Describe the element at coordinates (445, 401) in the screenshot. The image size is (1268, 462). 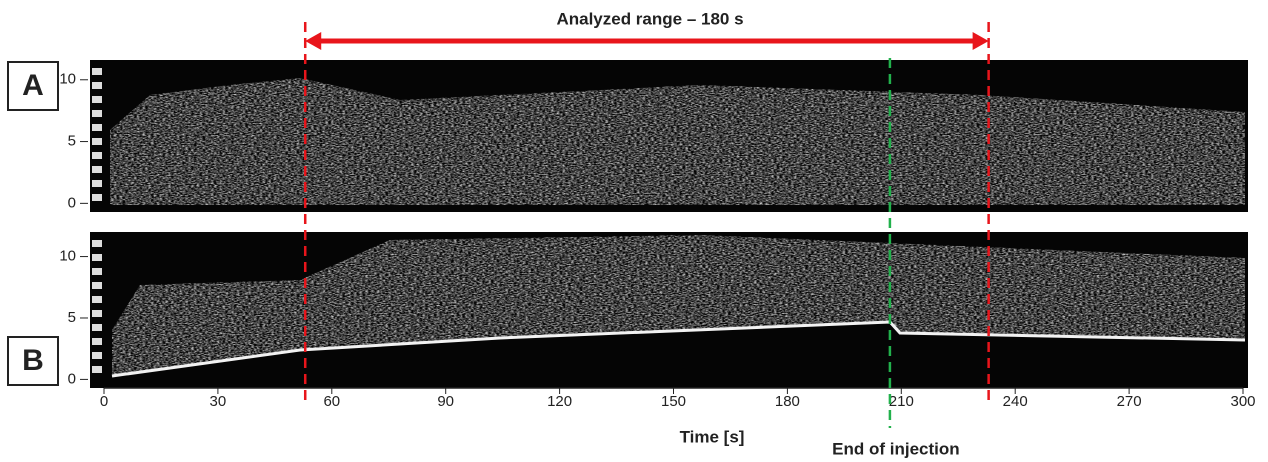
I see `x-tick-label: 90` at that location.